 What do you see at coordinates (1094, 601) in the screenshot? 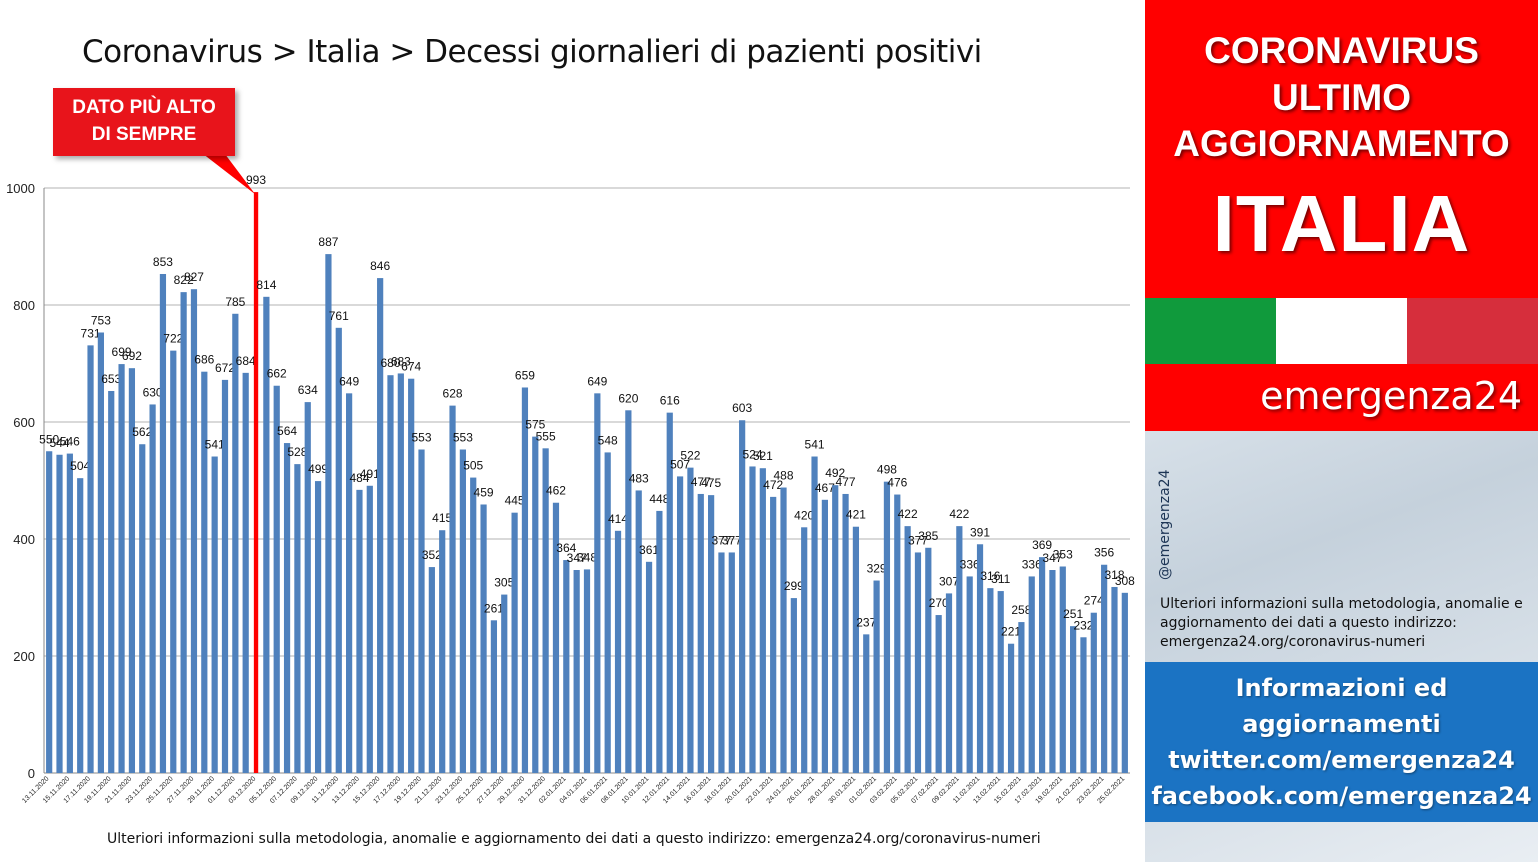
I see `data-label: 274` at bounding box center [1094, 601].